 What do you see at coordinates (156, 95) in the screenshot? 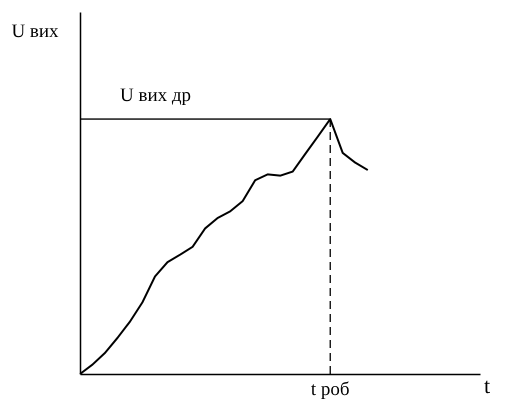
I see `ref-line-label: U вих др` at bounding box center [156, 95].